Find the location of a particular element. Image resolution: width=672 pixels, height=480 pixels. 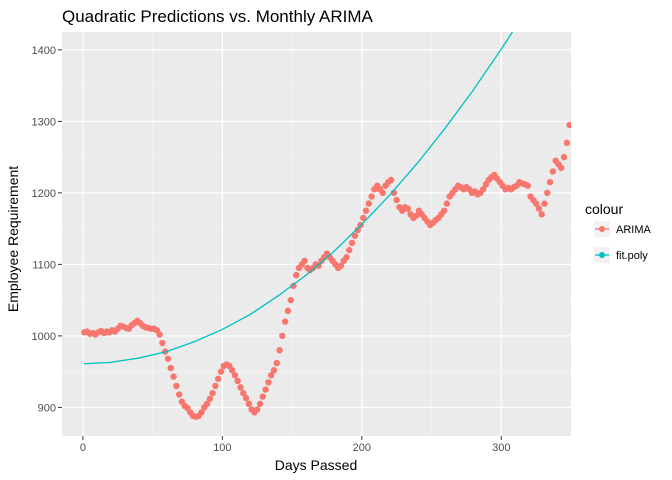

legend-item-fit-poly: fit.poly is located at coordinates (621, 255).